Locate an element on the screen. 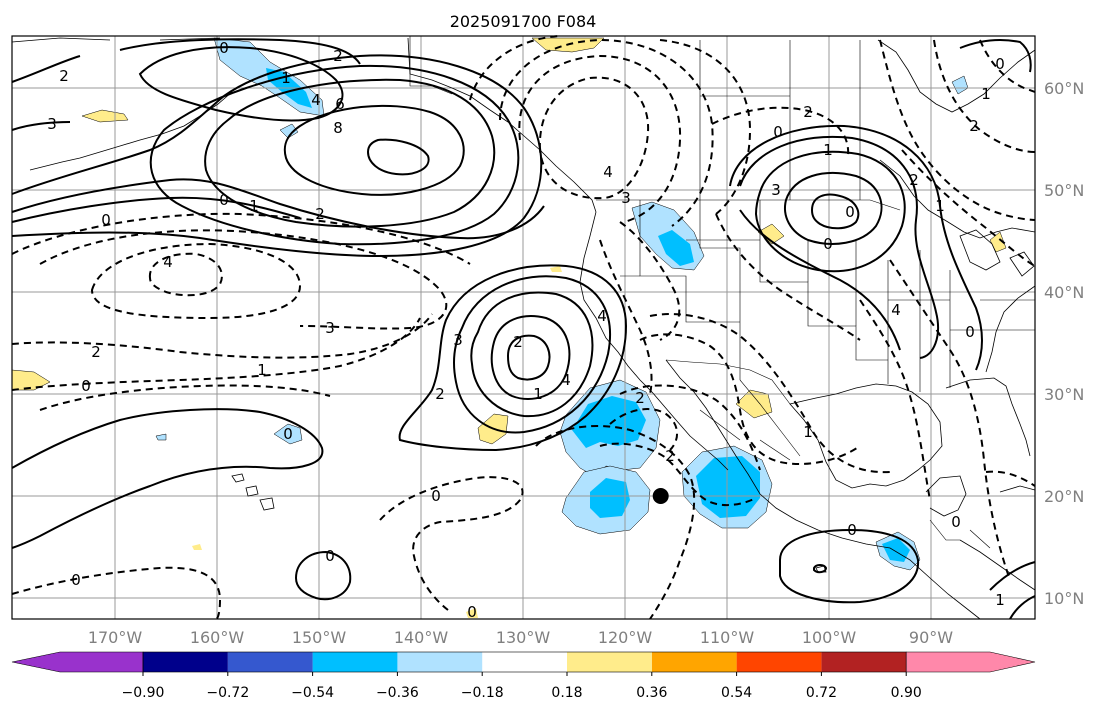  colorbar-tick-label: 0.90 is located at coordinates (906, 693).